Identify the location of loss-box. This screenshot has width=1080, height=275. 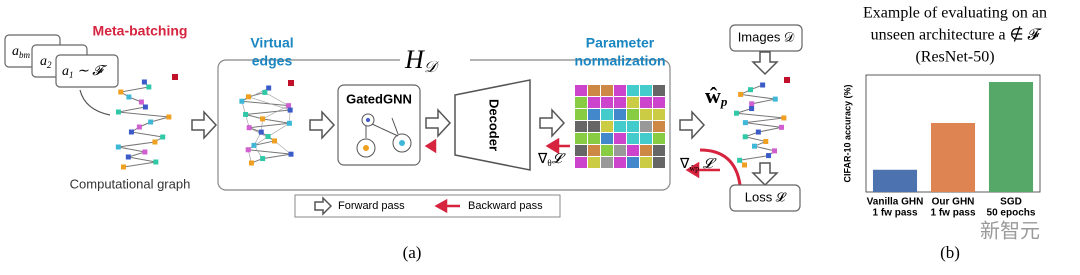
(765, 198).